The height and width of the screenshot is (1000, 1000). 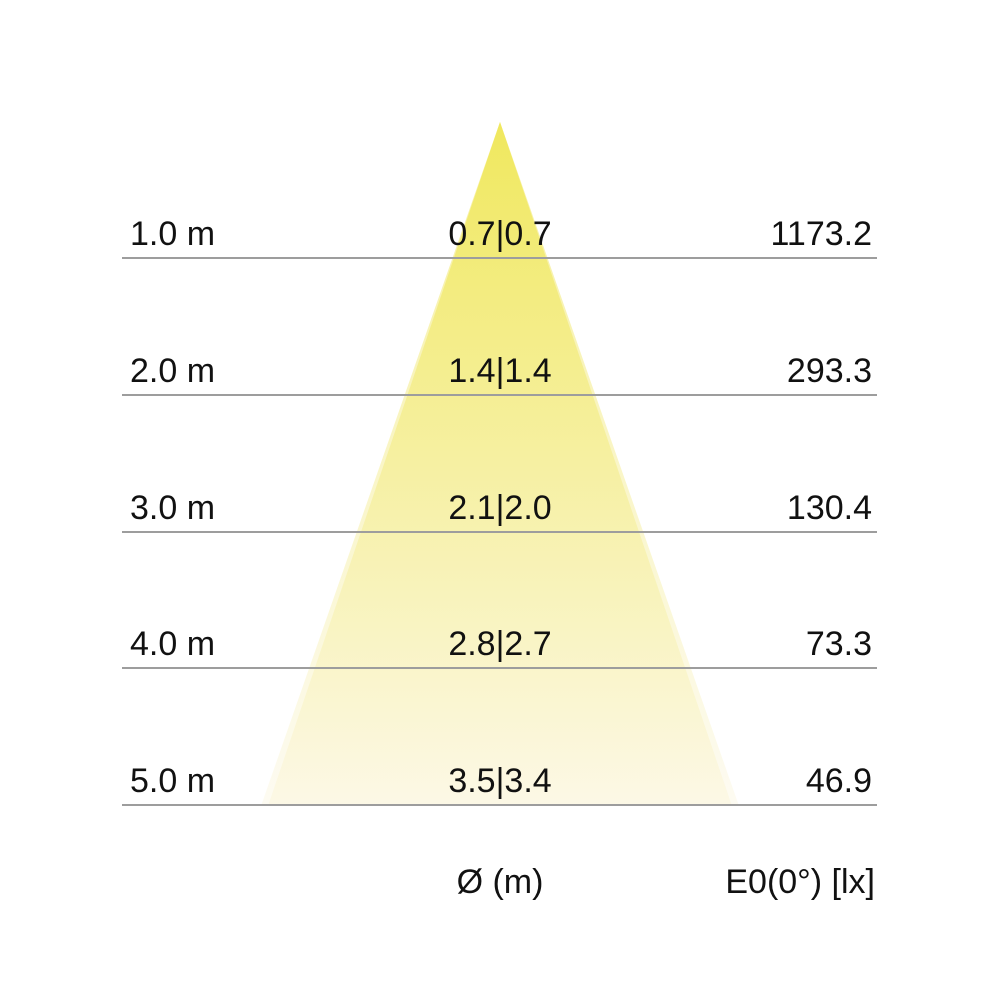 What do you see at coordinates (173, 371) in the screenshot?
I see `distance-label: 2.0 m` at bounding box center [173, 371].